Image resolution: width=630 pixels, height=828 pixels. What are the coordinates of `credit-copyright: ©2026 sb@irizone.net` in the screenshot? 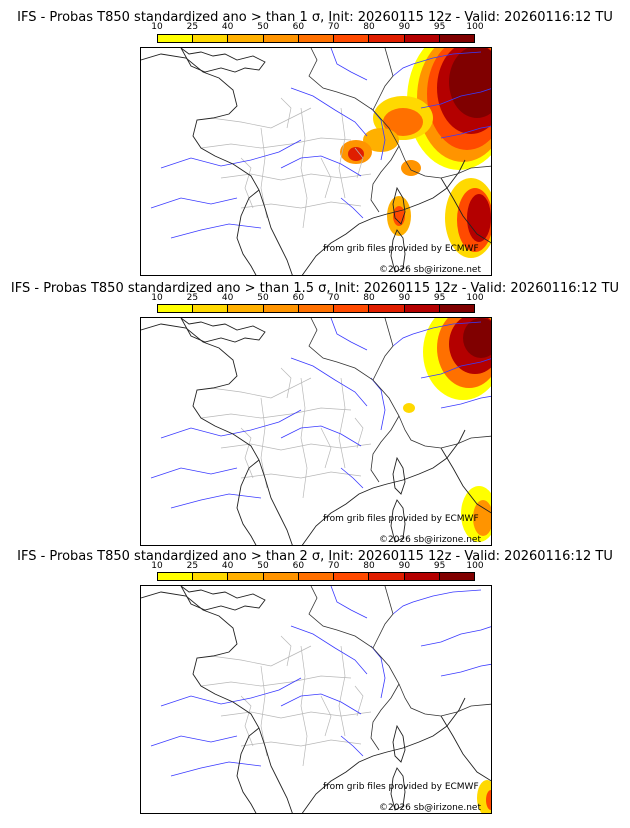 It's located at (430, 808).